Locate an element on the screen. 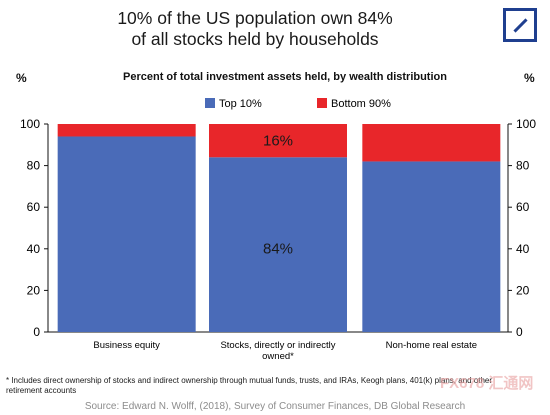 The height and width of the screenshot is (415, 550). y-tick-label-left: 40 is located at coordinates (34, 249).